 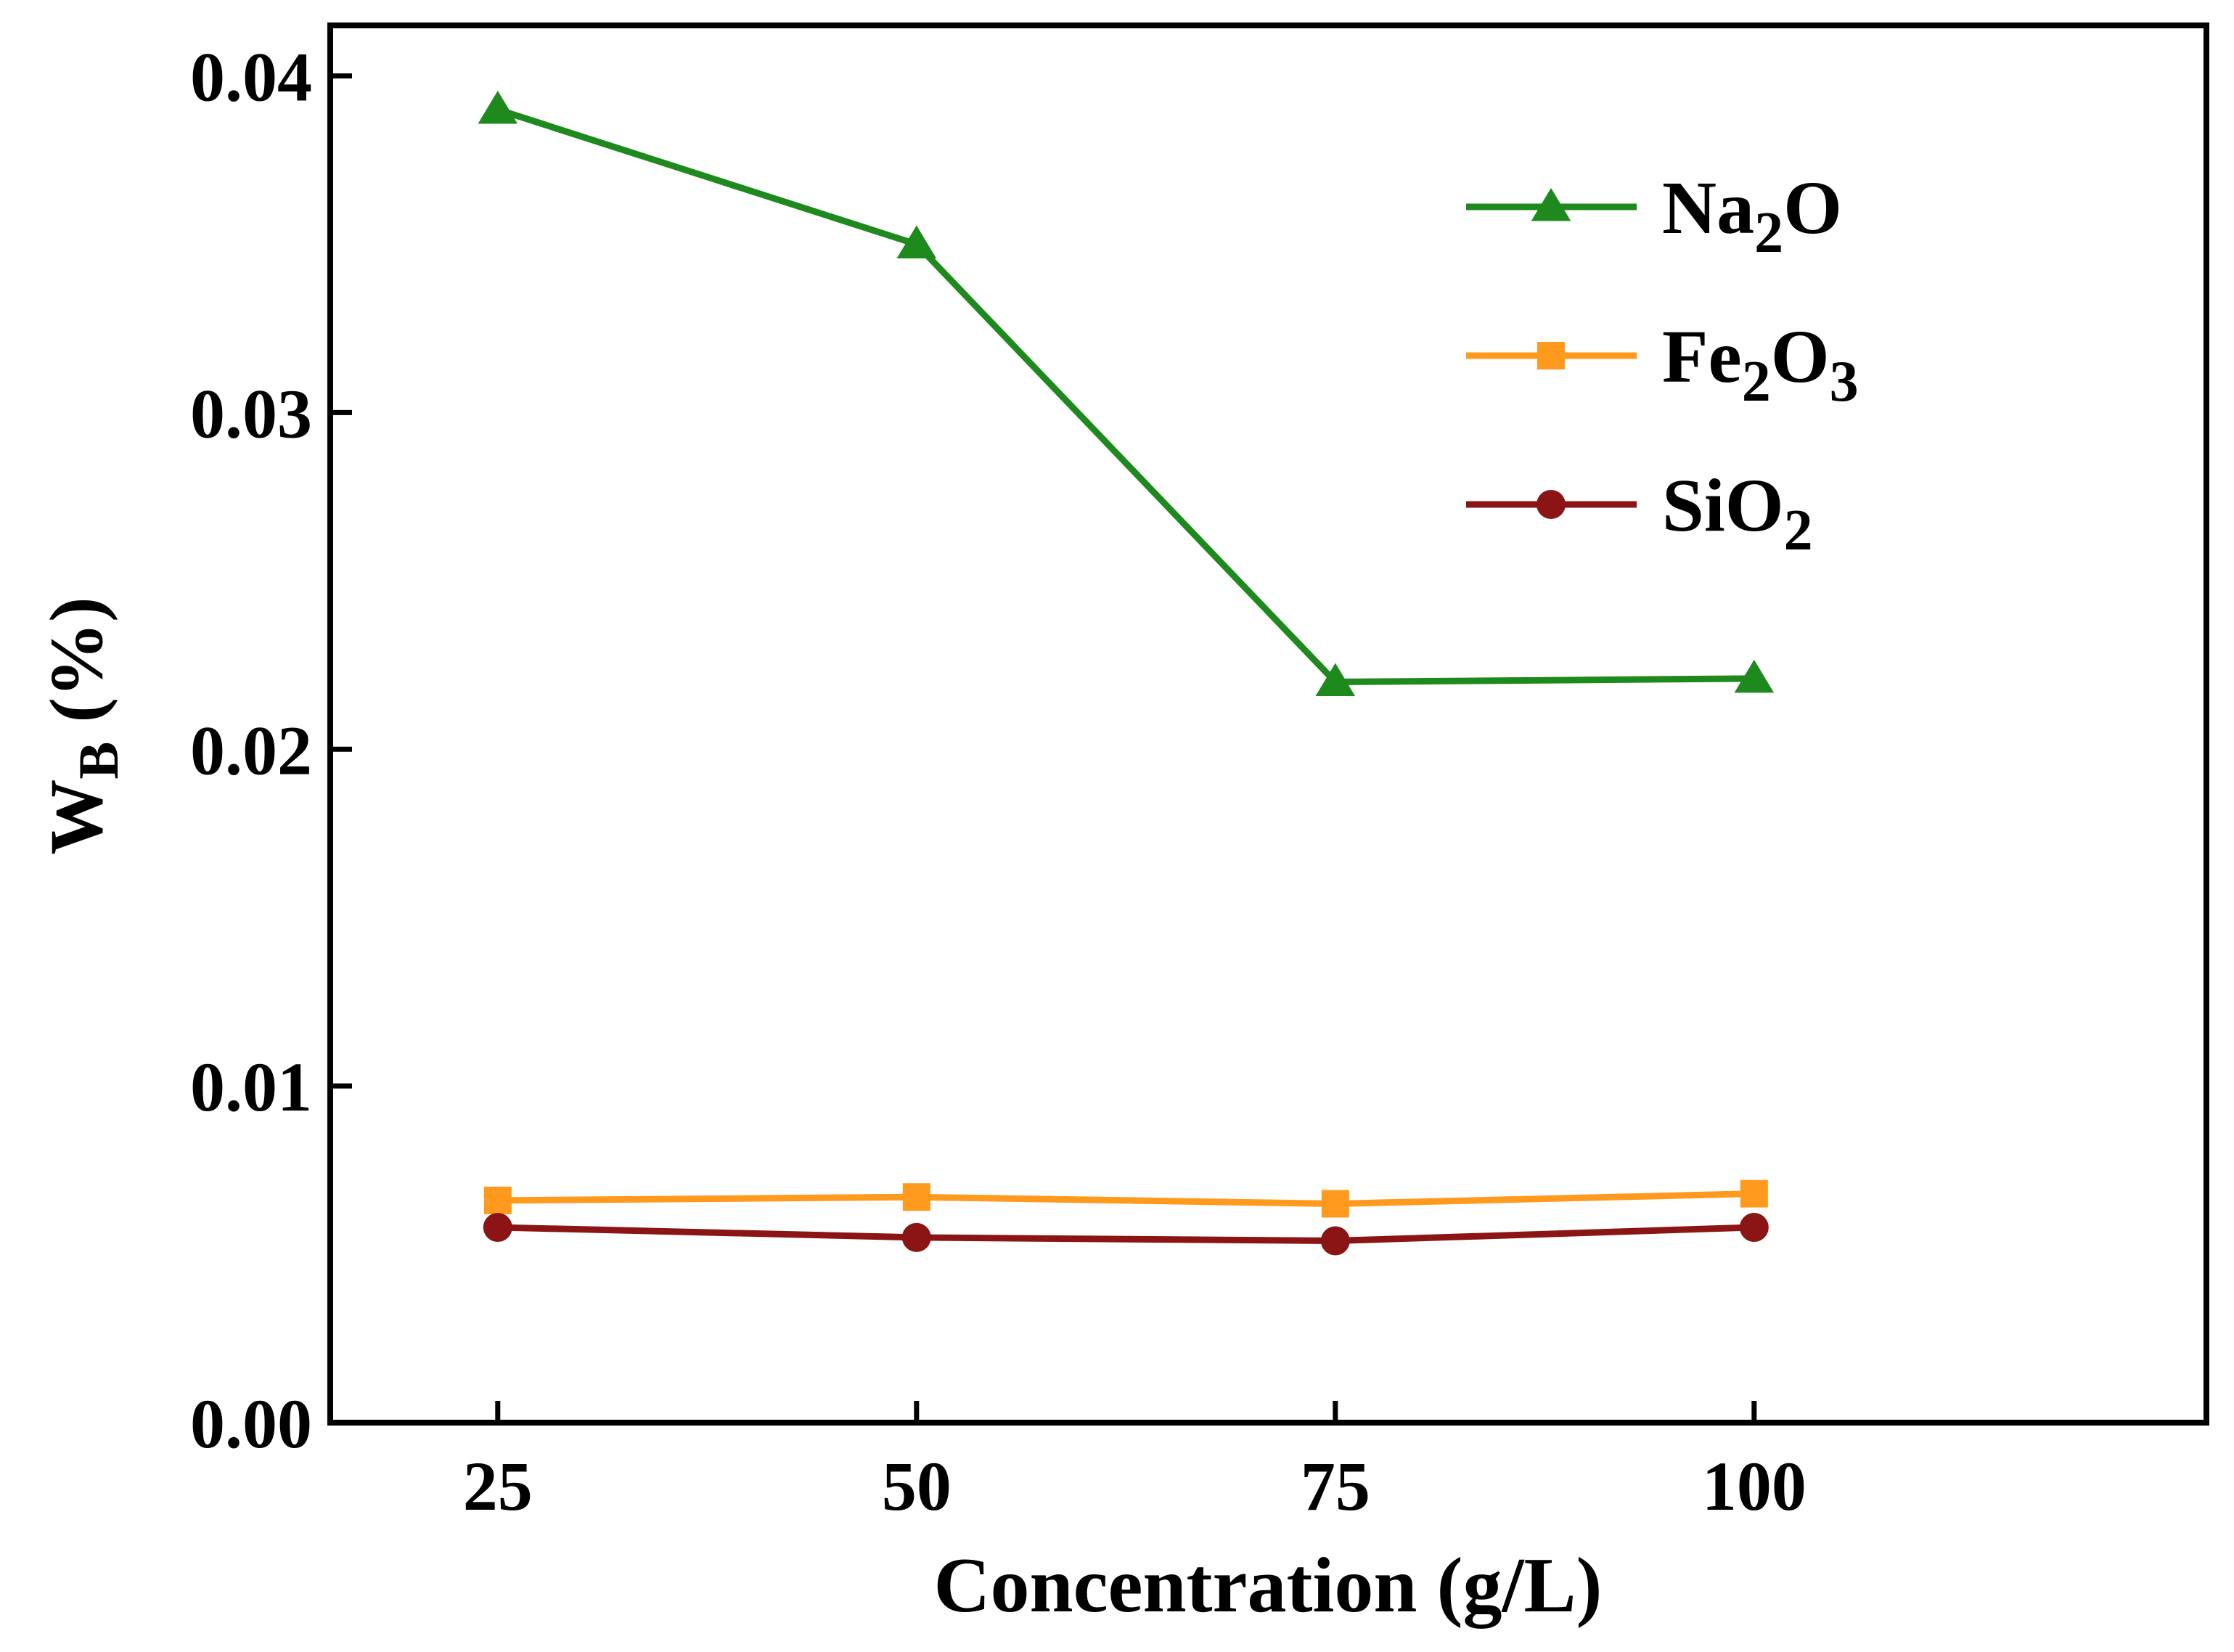 I want to click on y-axis-title-unit: (%), so click(x=76, y=669).